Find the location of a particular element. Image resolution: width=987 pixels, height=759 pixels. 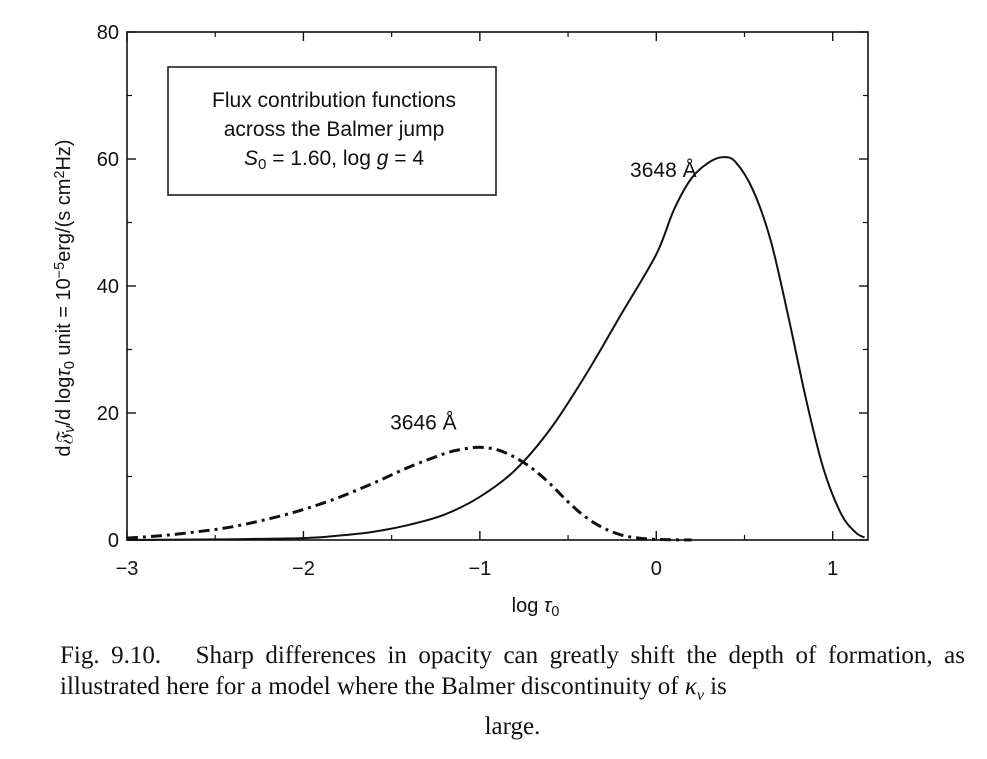

y-tick-label: 20 is located at coordinates (108, 414).